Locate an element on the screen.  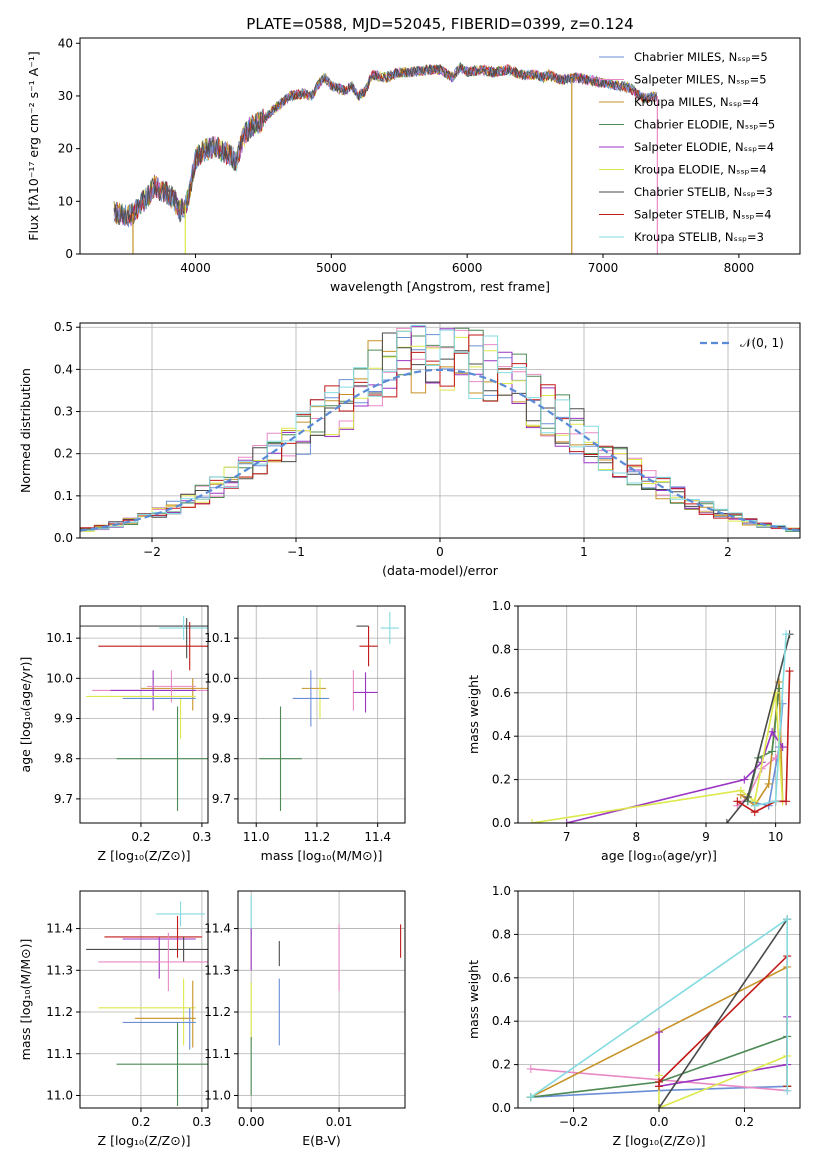
y-tick-label: 0.8 is located at coordinates (501, 934).